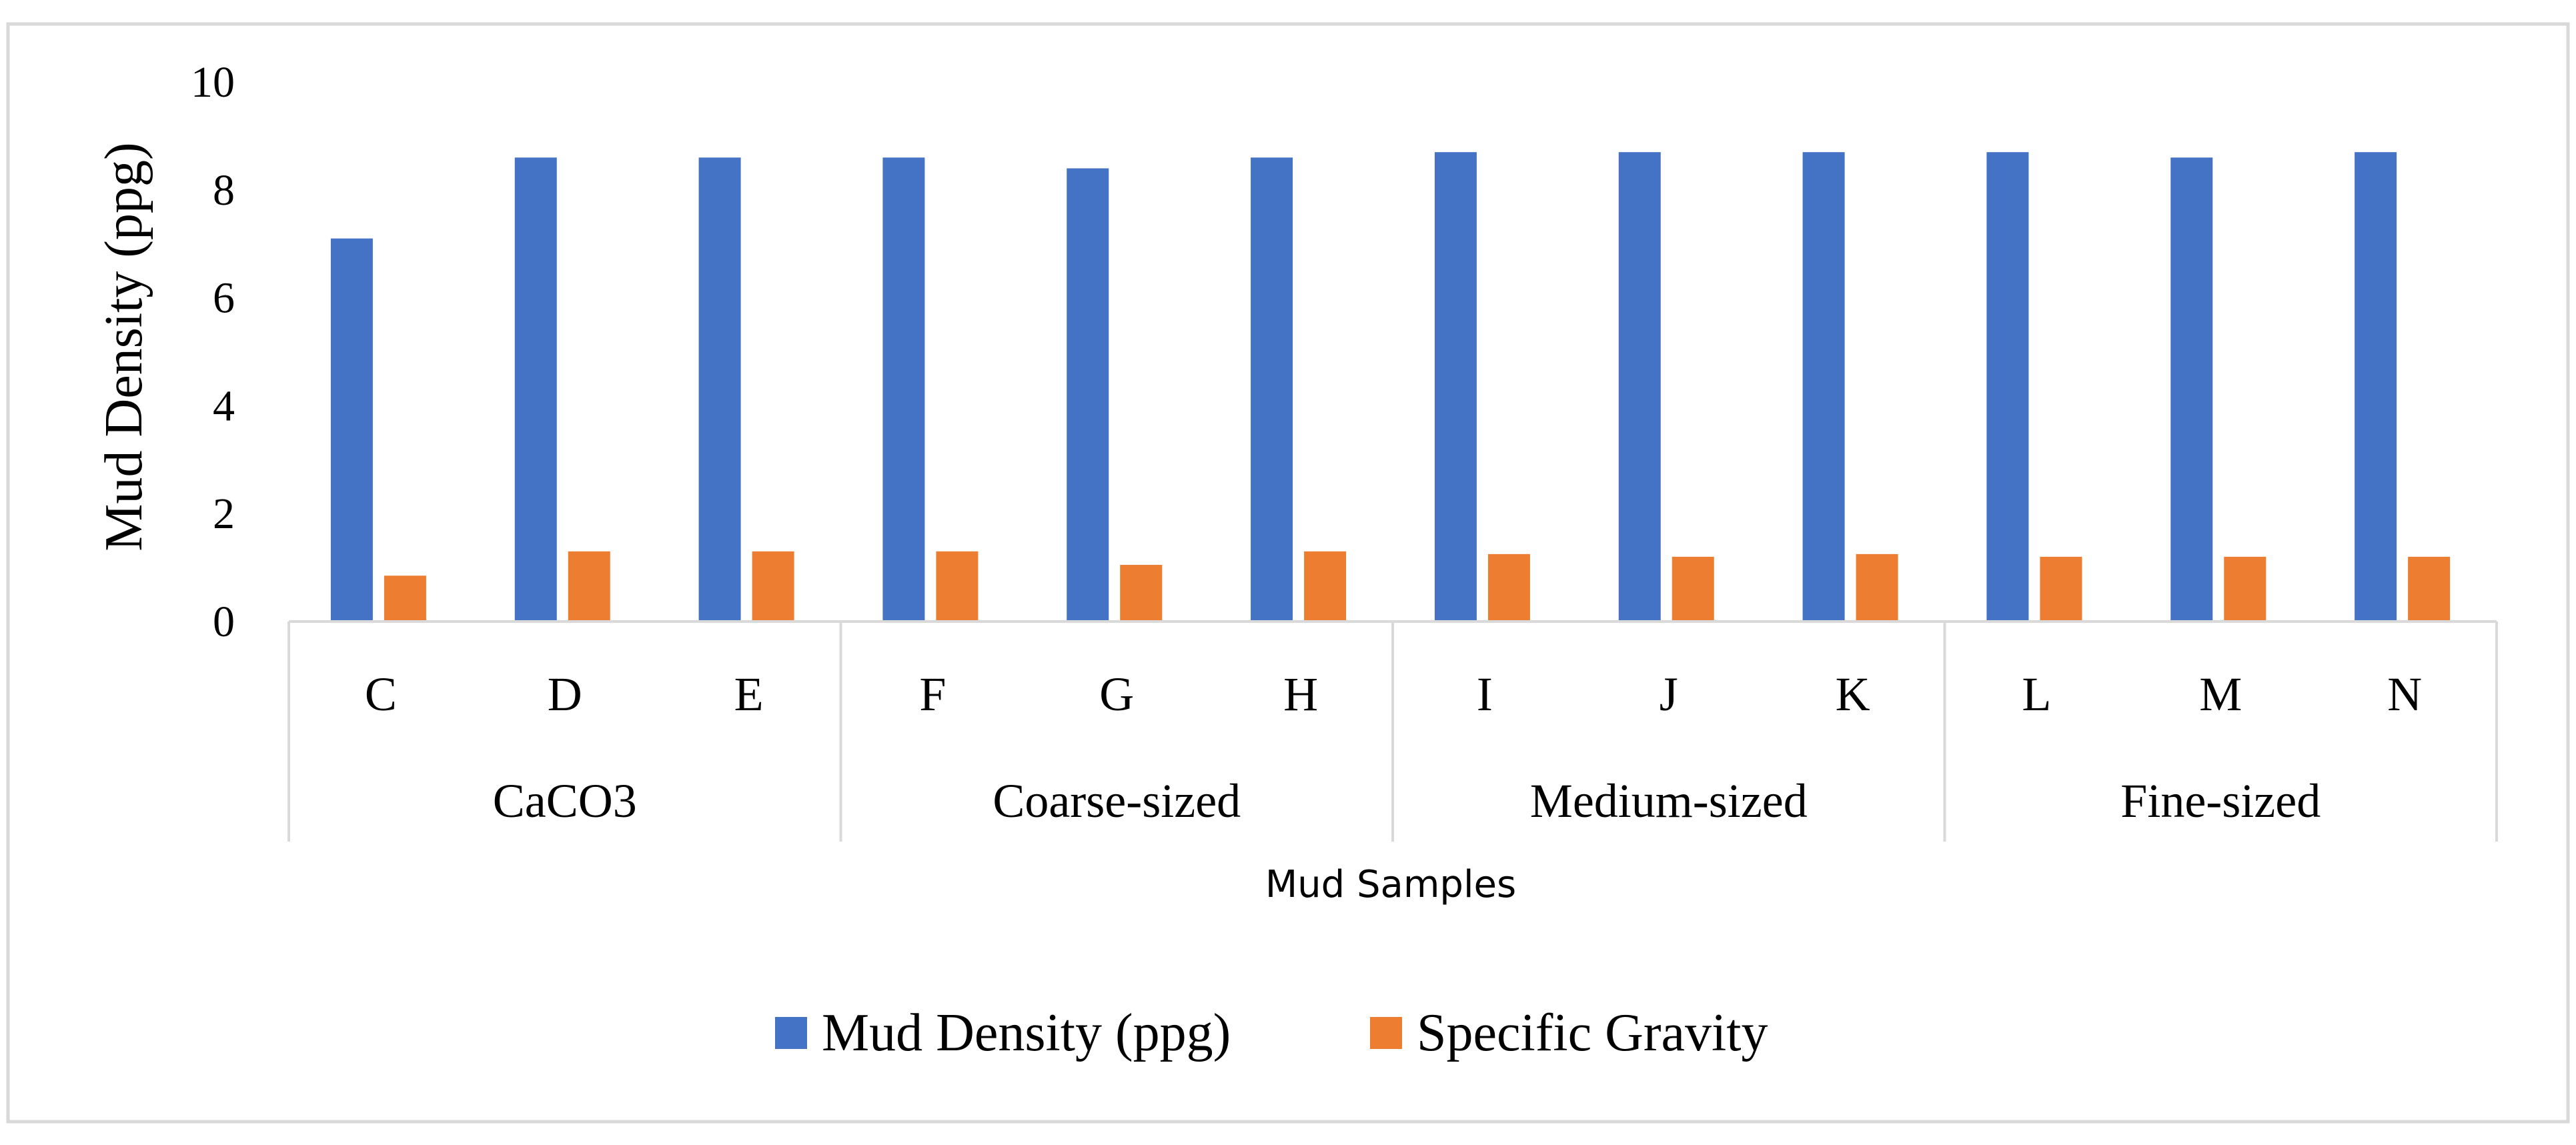  Describe the element at coordinates (773, 586) in the screenshot. I see `bar-specific-gravity-E` at that location.